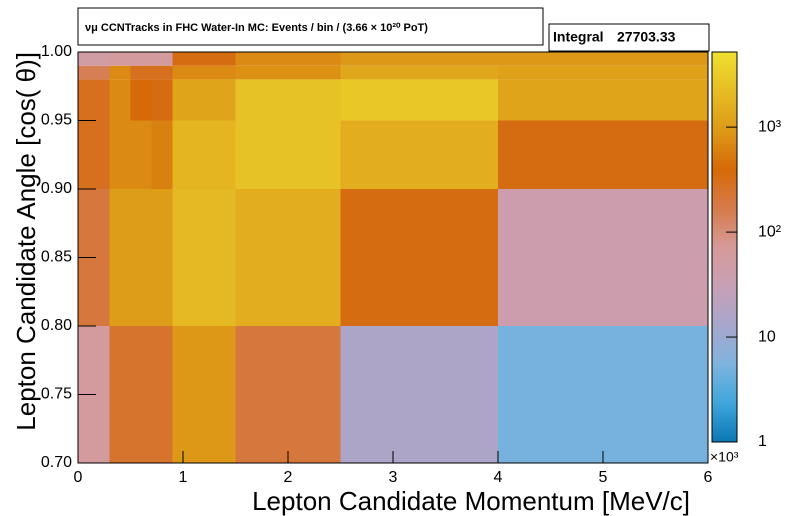 Image resolution: width=788 pixels, height=516 pixels. Describe the element at coordinates (56, 51) in the screenshot. I see `y-tick-label: 1.00` at that location.